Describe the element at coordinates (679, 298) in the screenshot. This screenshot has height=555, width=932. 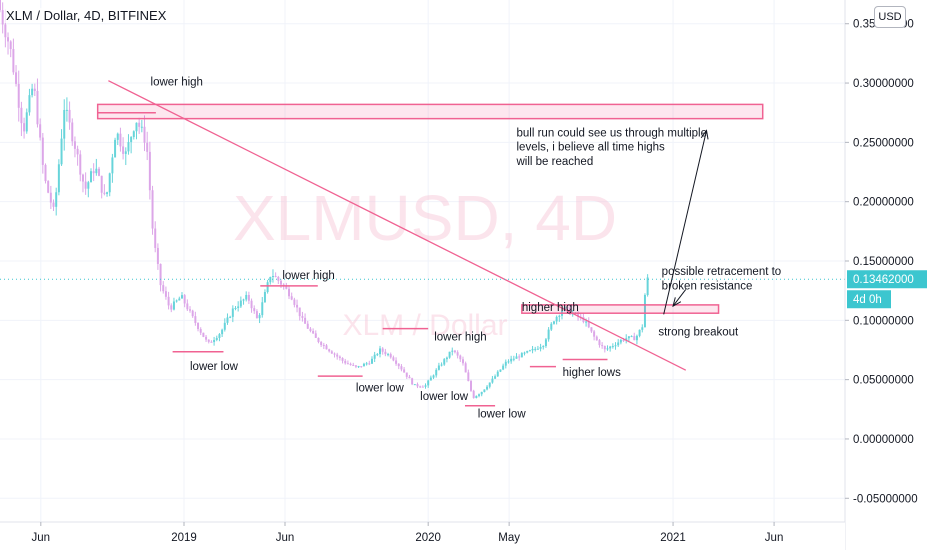
I see `arrow` at that location.